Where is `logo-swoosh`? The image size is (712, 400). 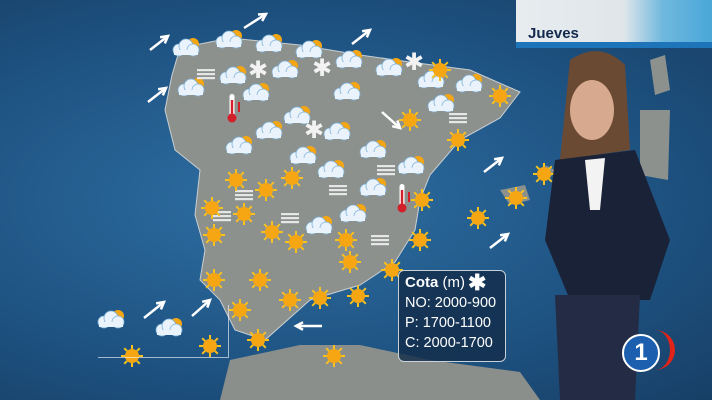 logo-swoosh is located at coordinates (662, 350).